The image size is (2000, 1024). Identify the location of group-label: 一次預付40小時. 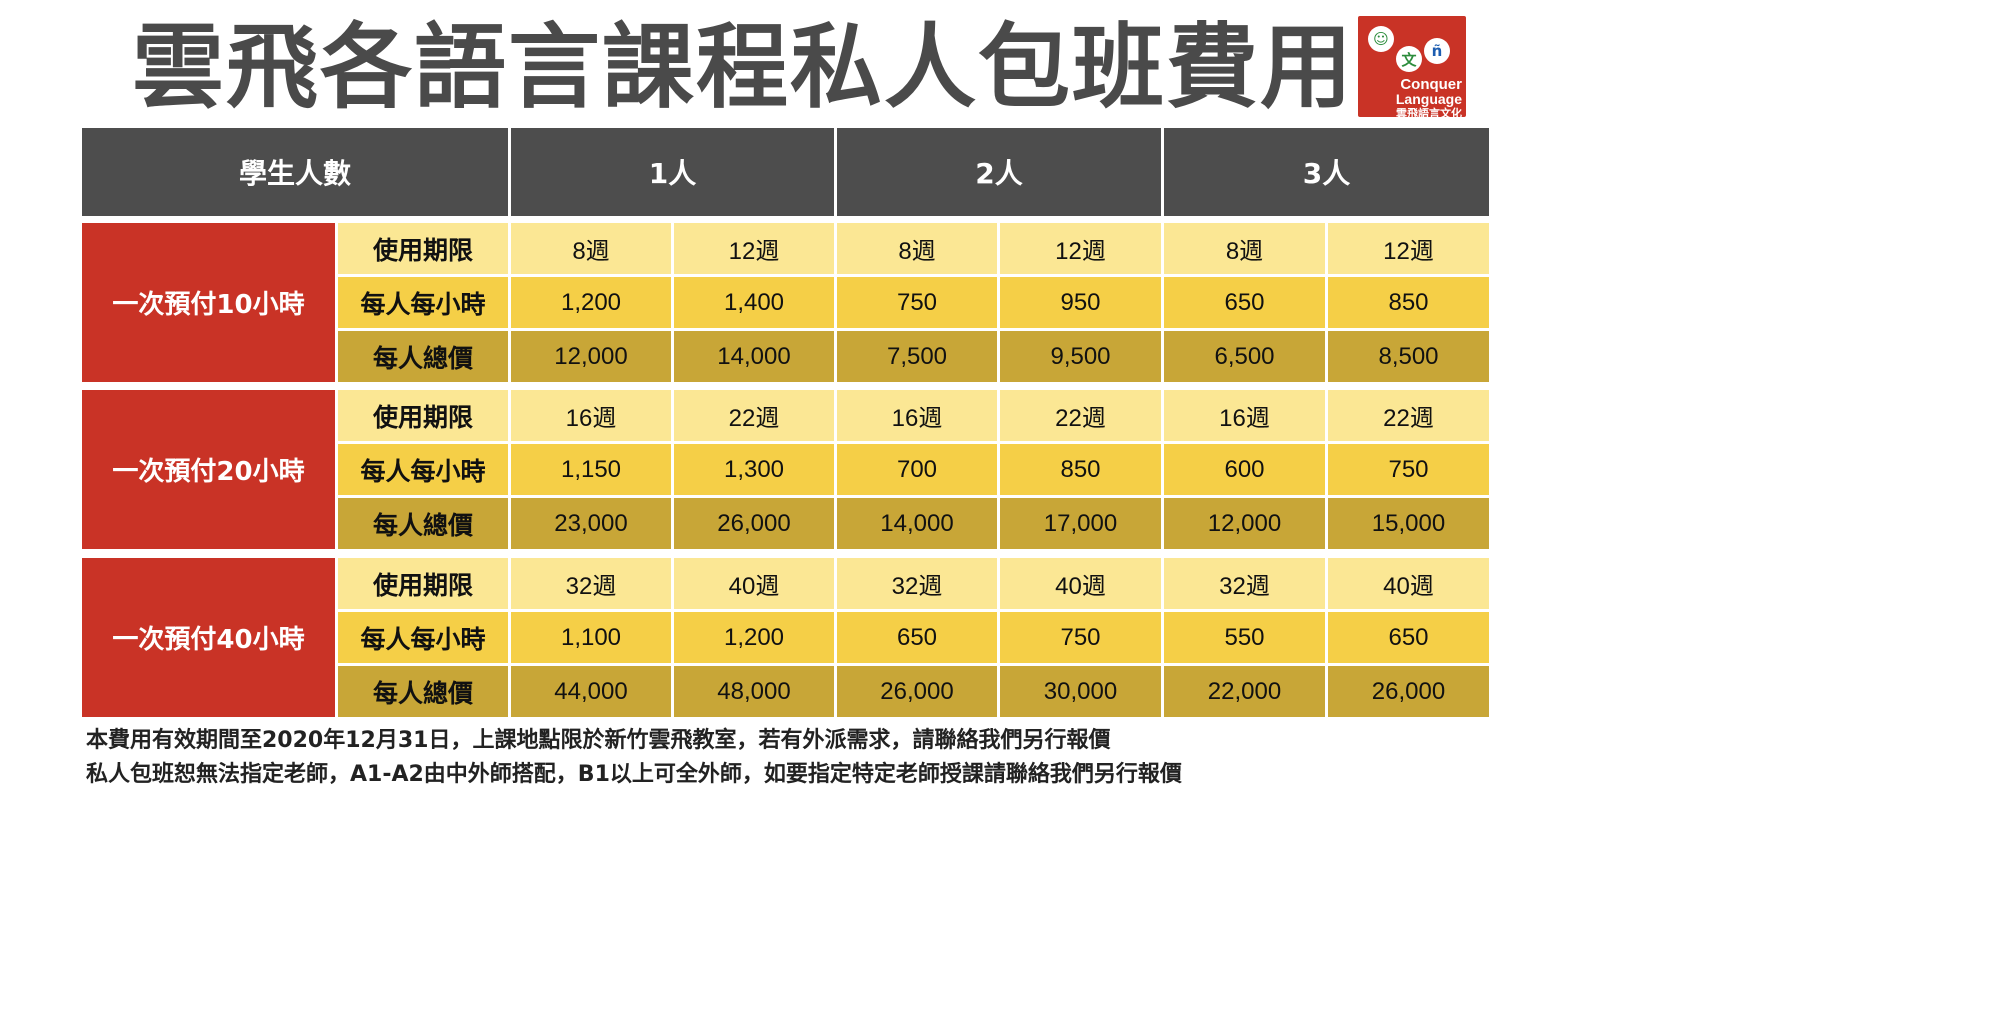
(208, 637).